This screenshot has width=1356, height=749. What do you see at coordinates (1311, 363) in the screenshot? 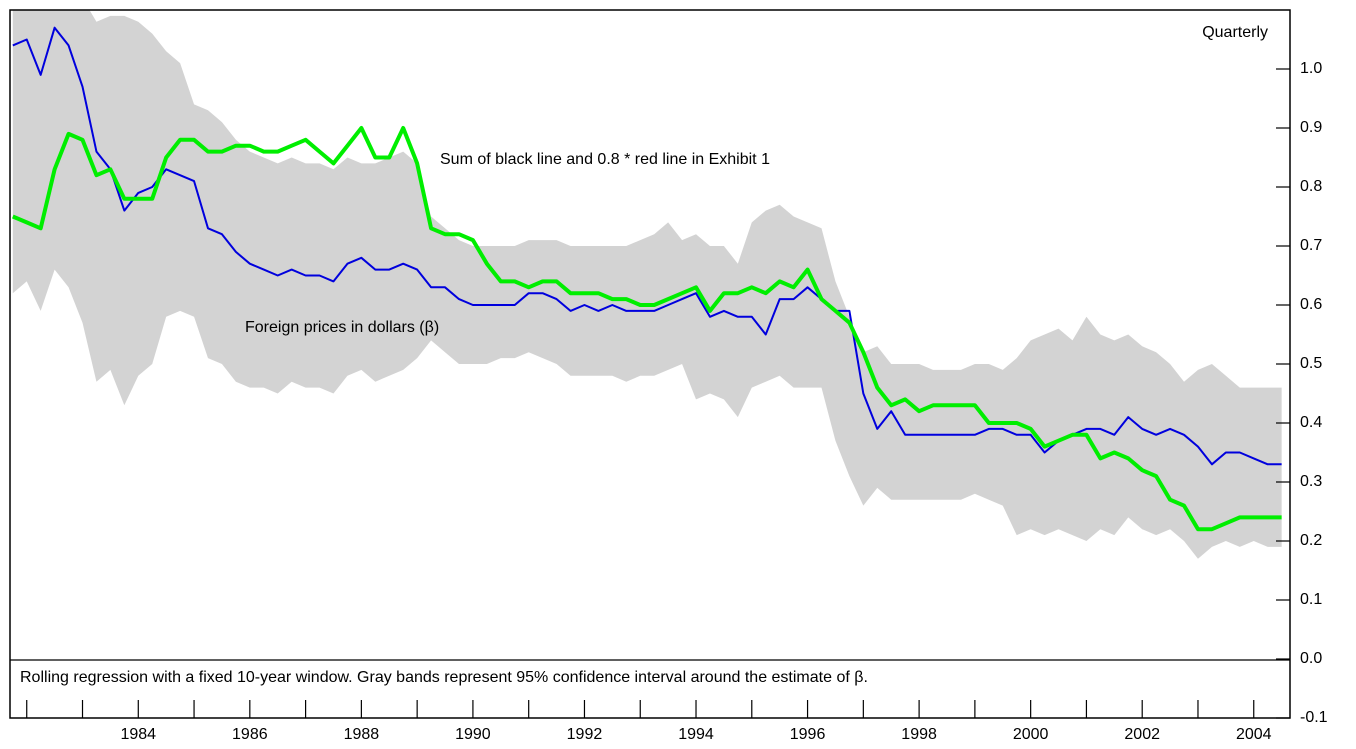
I see `y-tick-label: 0.5` at bounding box center [1311, 363].